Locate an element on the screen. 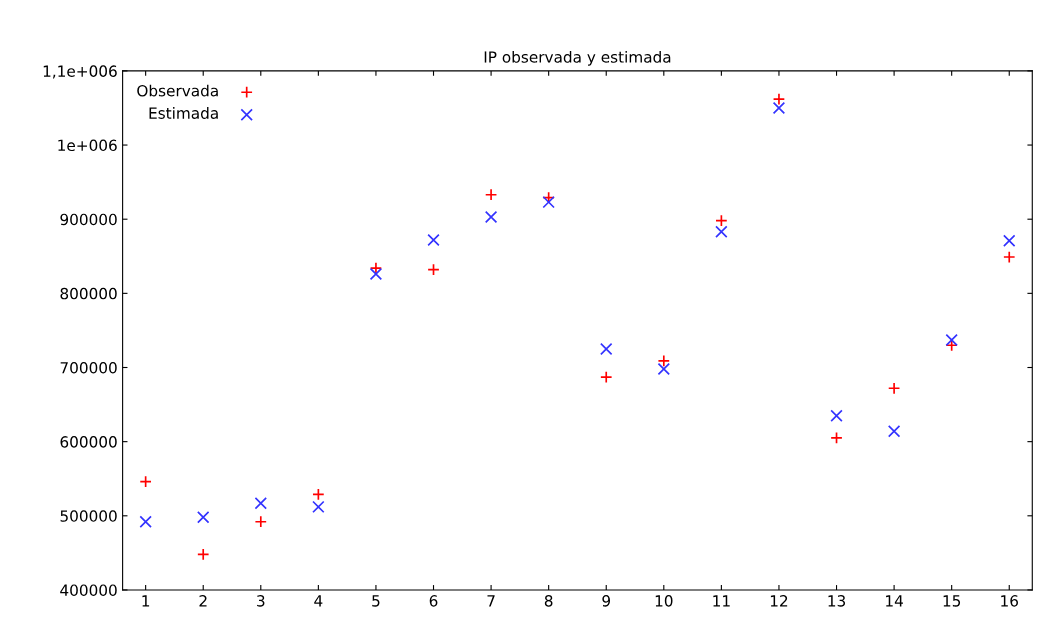  x-tick-label: 5 is located at coordinates (376, 601).